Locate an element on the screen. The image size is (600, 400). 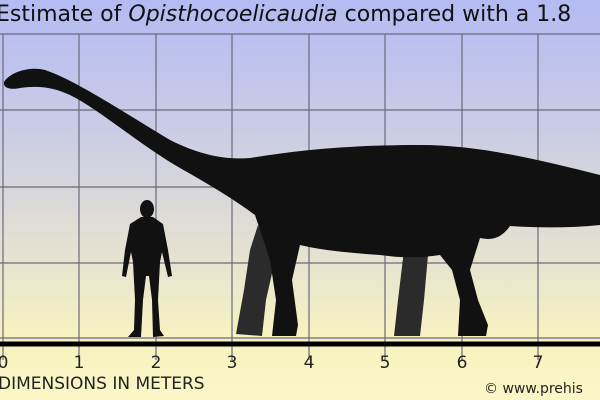
human-silhouette is located at coordinates (147, 268).